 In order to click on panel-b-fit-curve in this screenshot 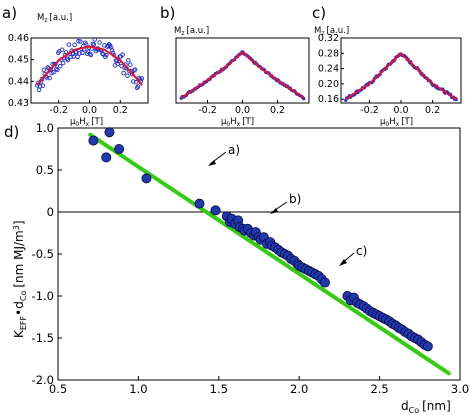, I will do `click(242, 74)`.